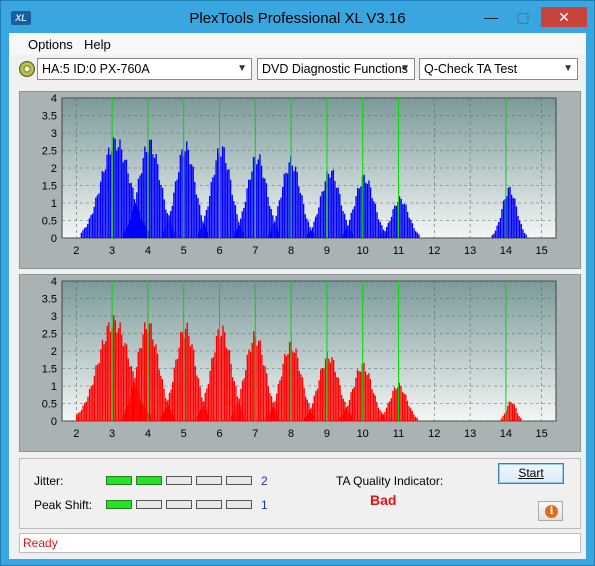 This screenshot has height=566, width=595. I want to click on chevron-down-icon: ▼, so click(405, 68).